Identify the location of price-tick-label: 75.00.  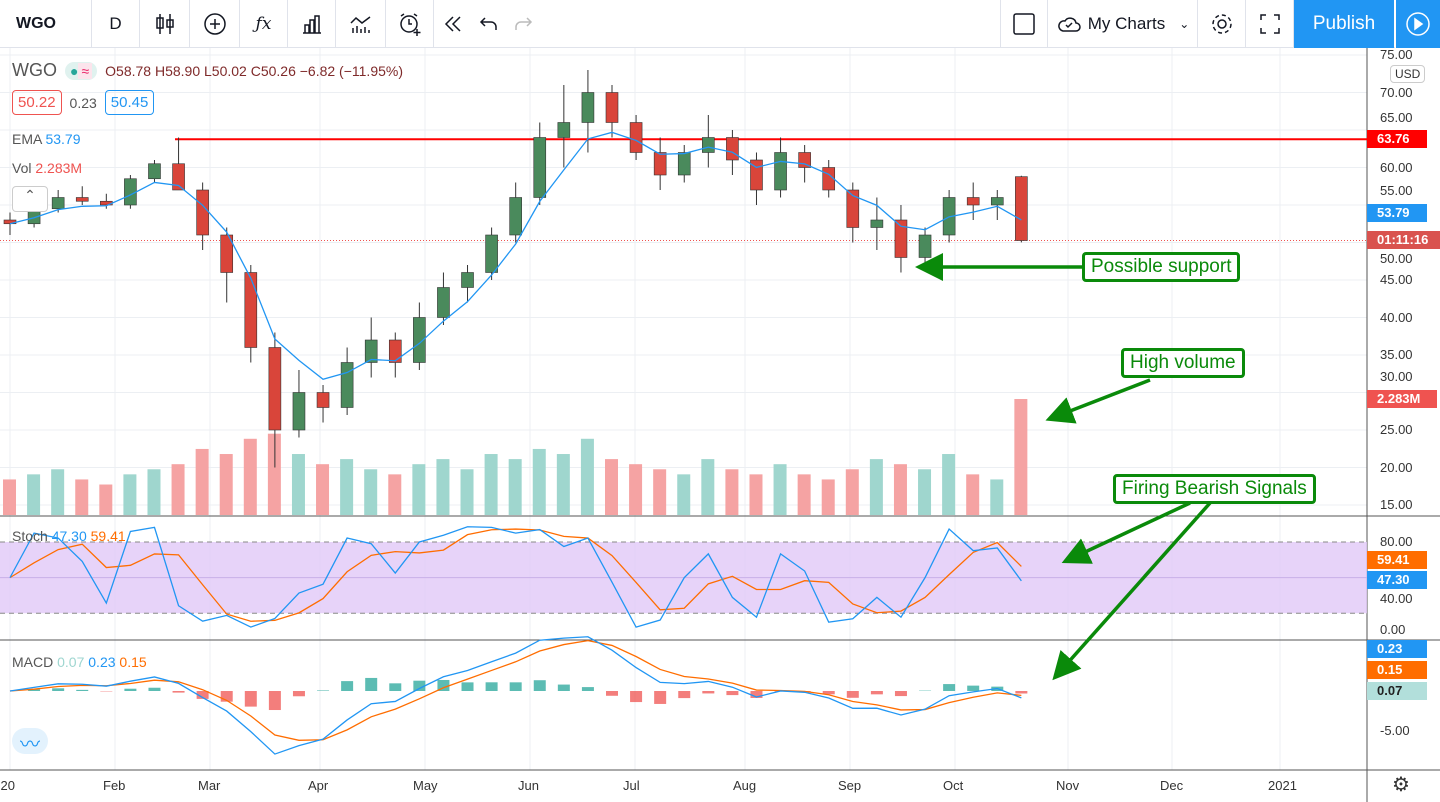
(1396, 54).